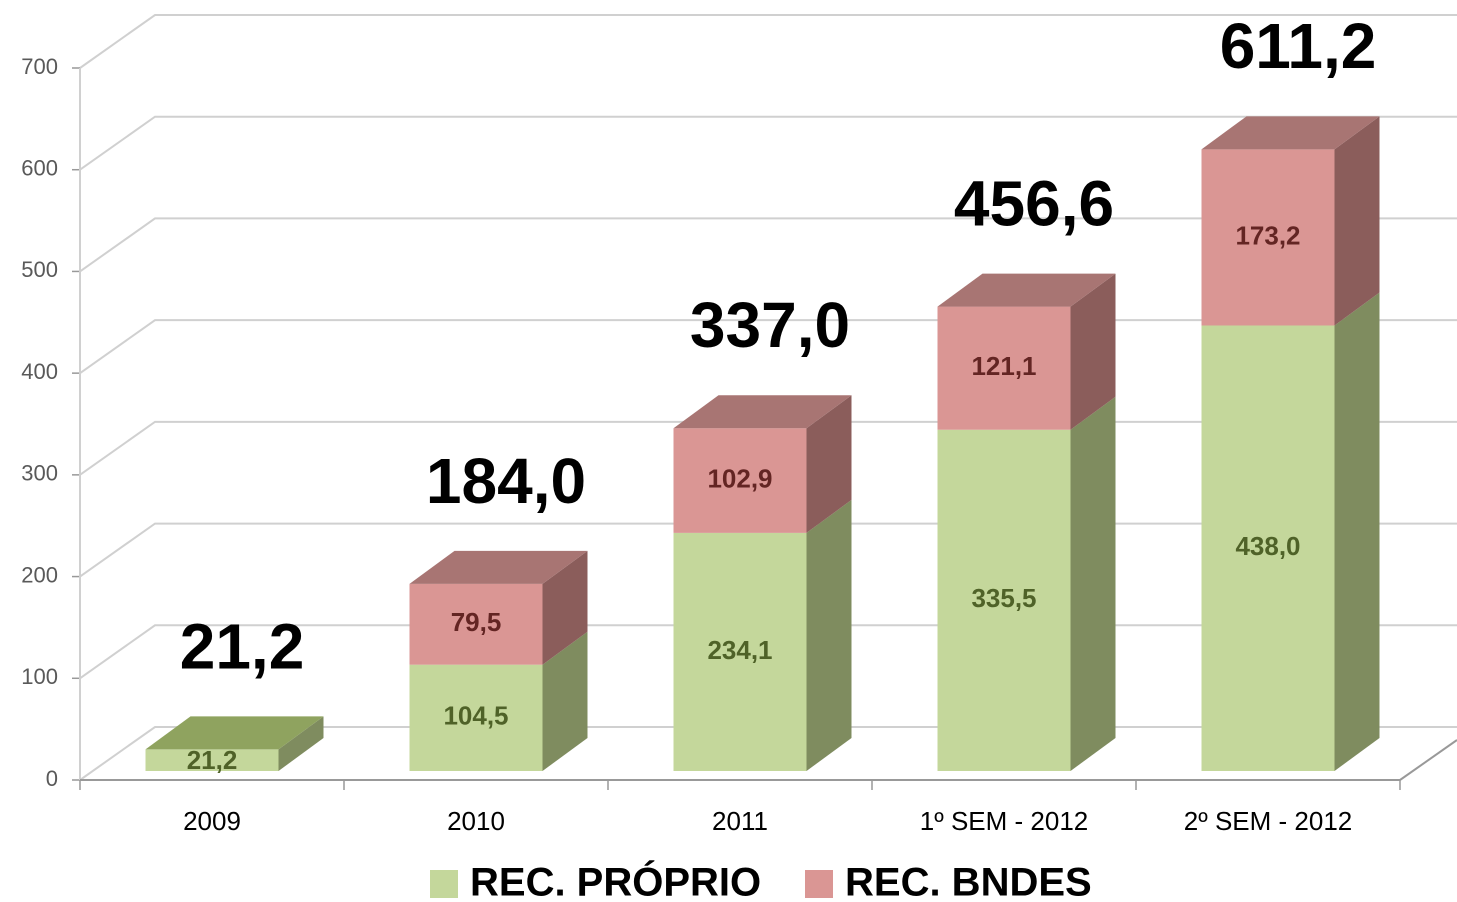  What do you see at coordinates (615, 880) in the screenshot?
I see `legend-label: REC. PRÓPRIO` at bounding box center [615, 880].